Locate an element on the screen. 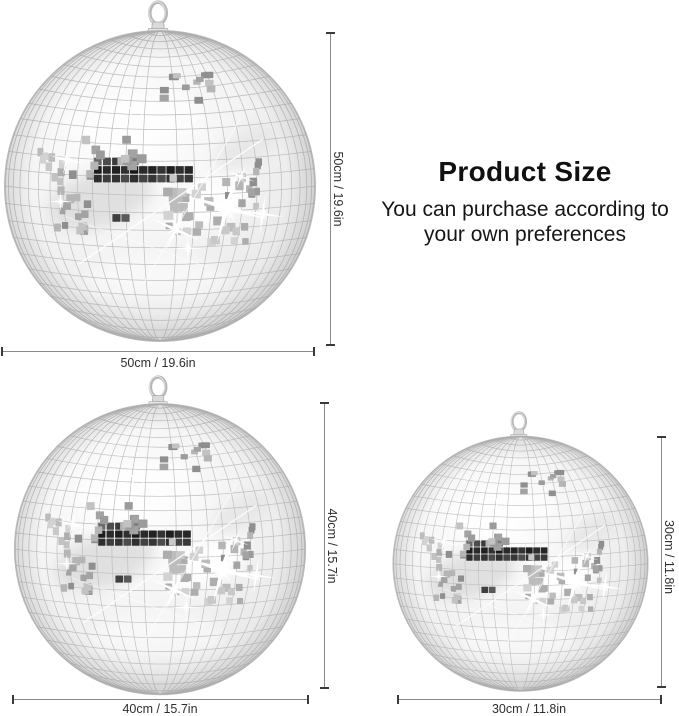  dimension-label-width-30cm: 30cm / 11.8in is located at coordinates (529, 709).